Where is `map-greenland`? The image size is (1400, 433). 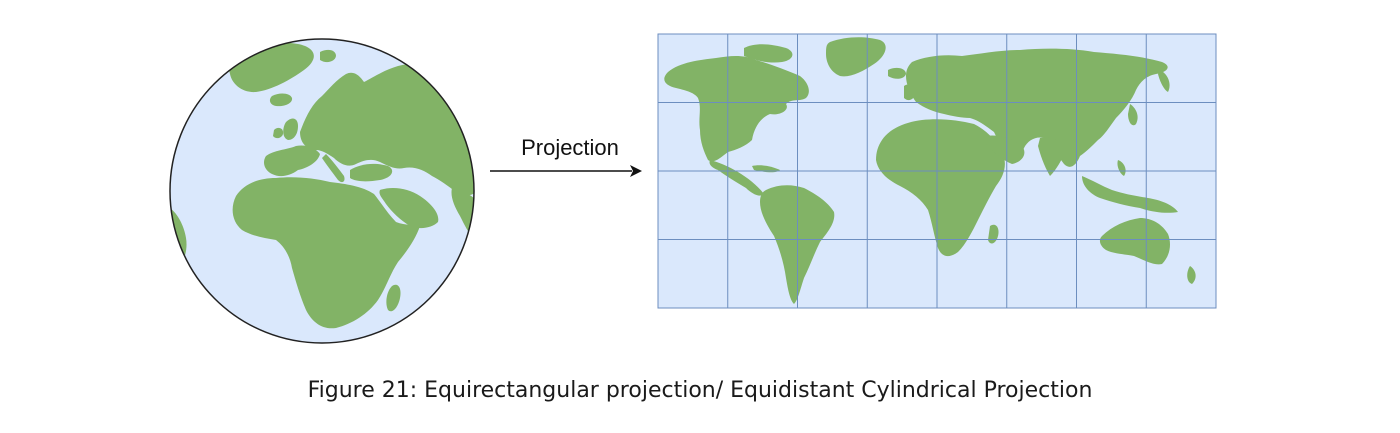 map-greenland is located at coordinates (856, 57).